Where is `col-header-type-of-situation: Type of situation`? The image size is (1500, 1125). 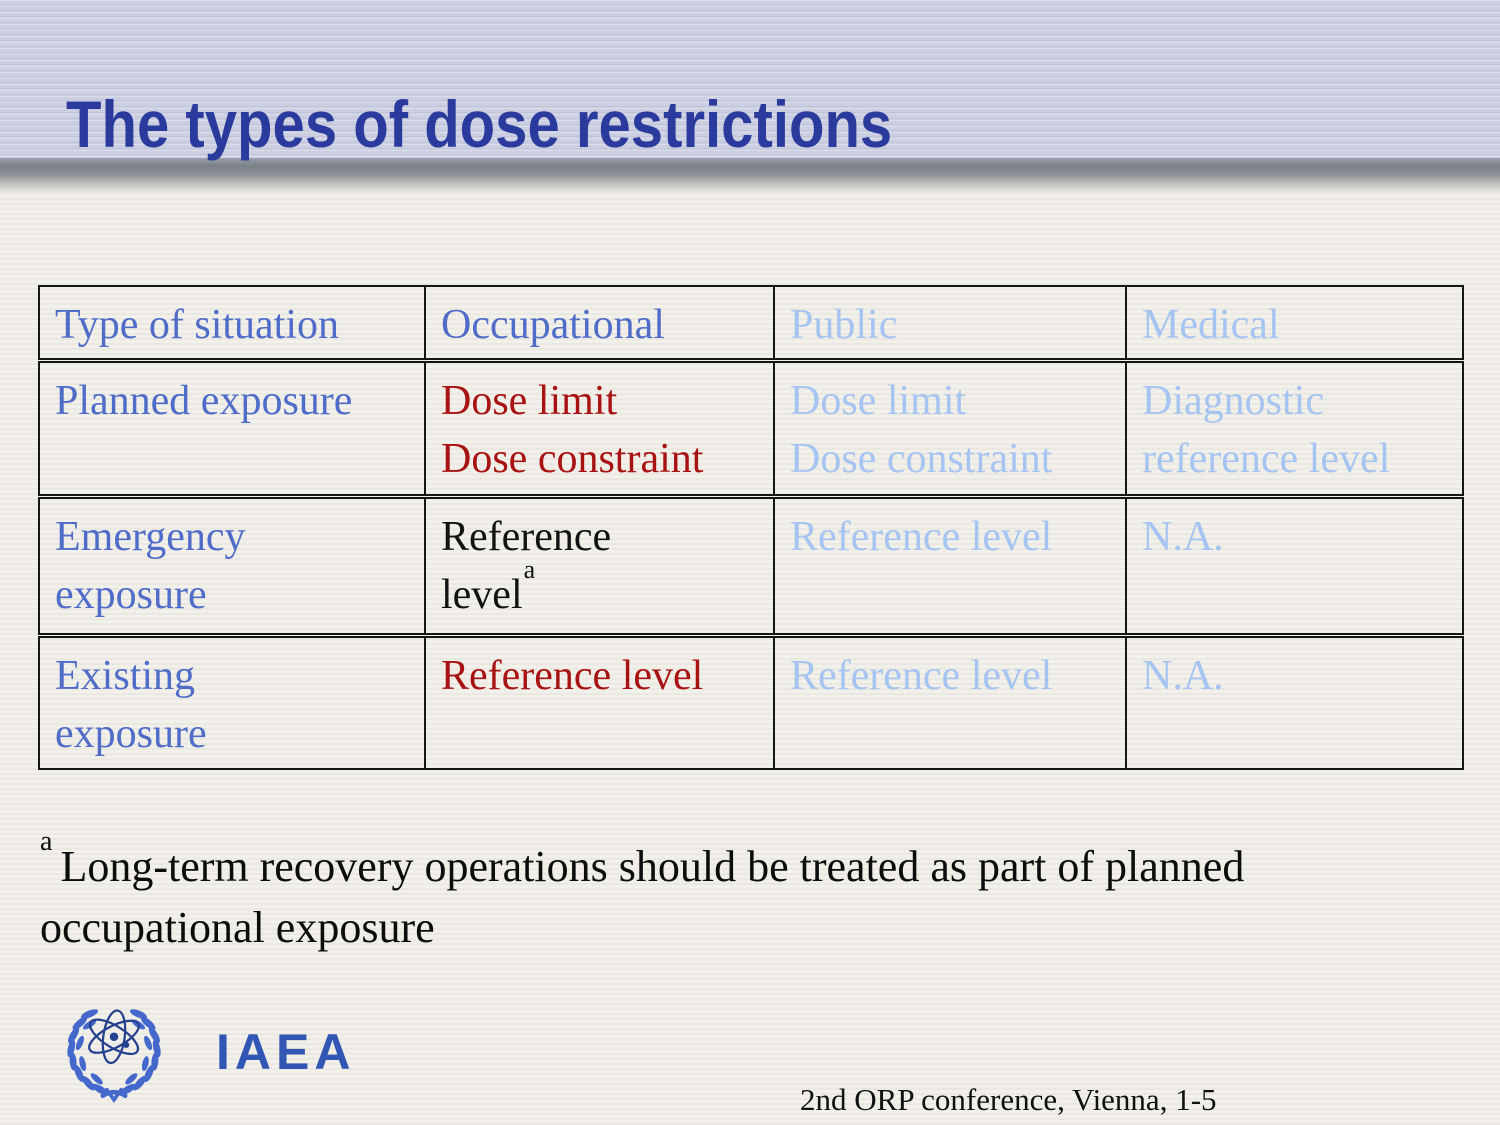
col-header-type-of-situation: Type of situation is located at coordinates (197, 325).